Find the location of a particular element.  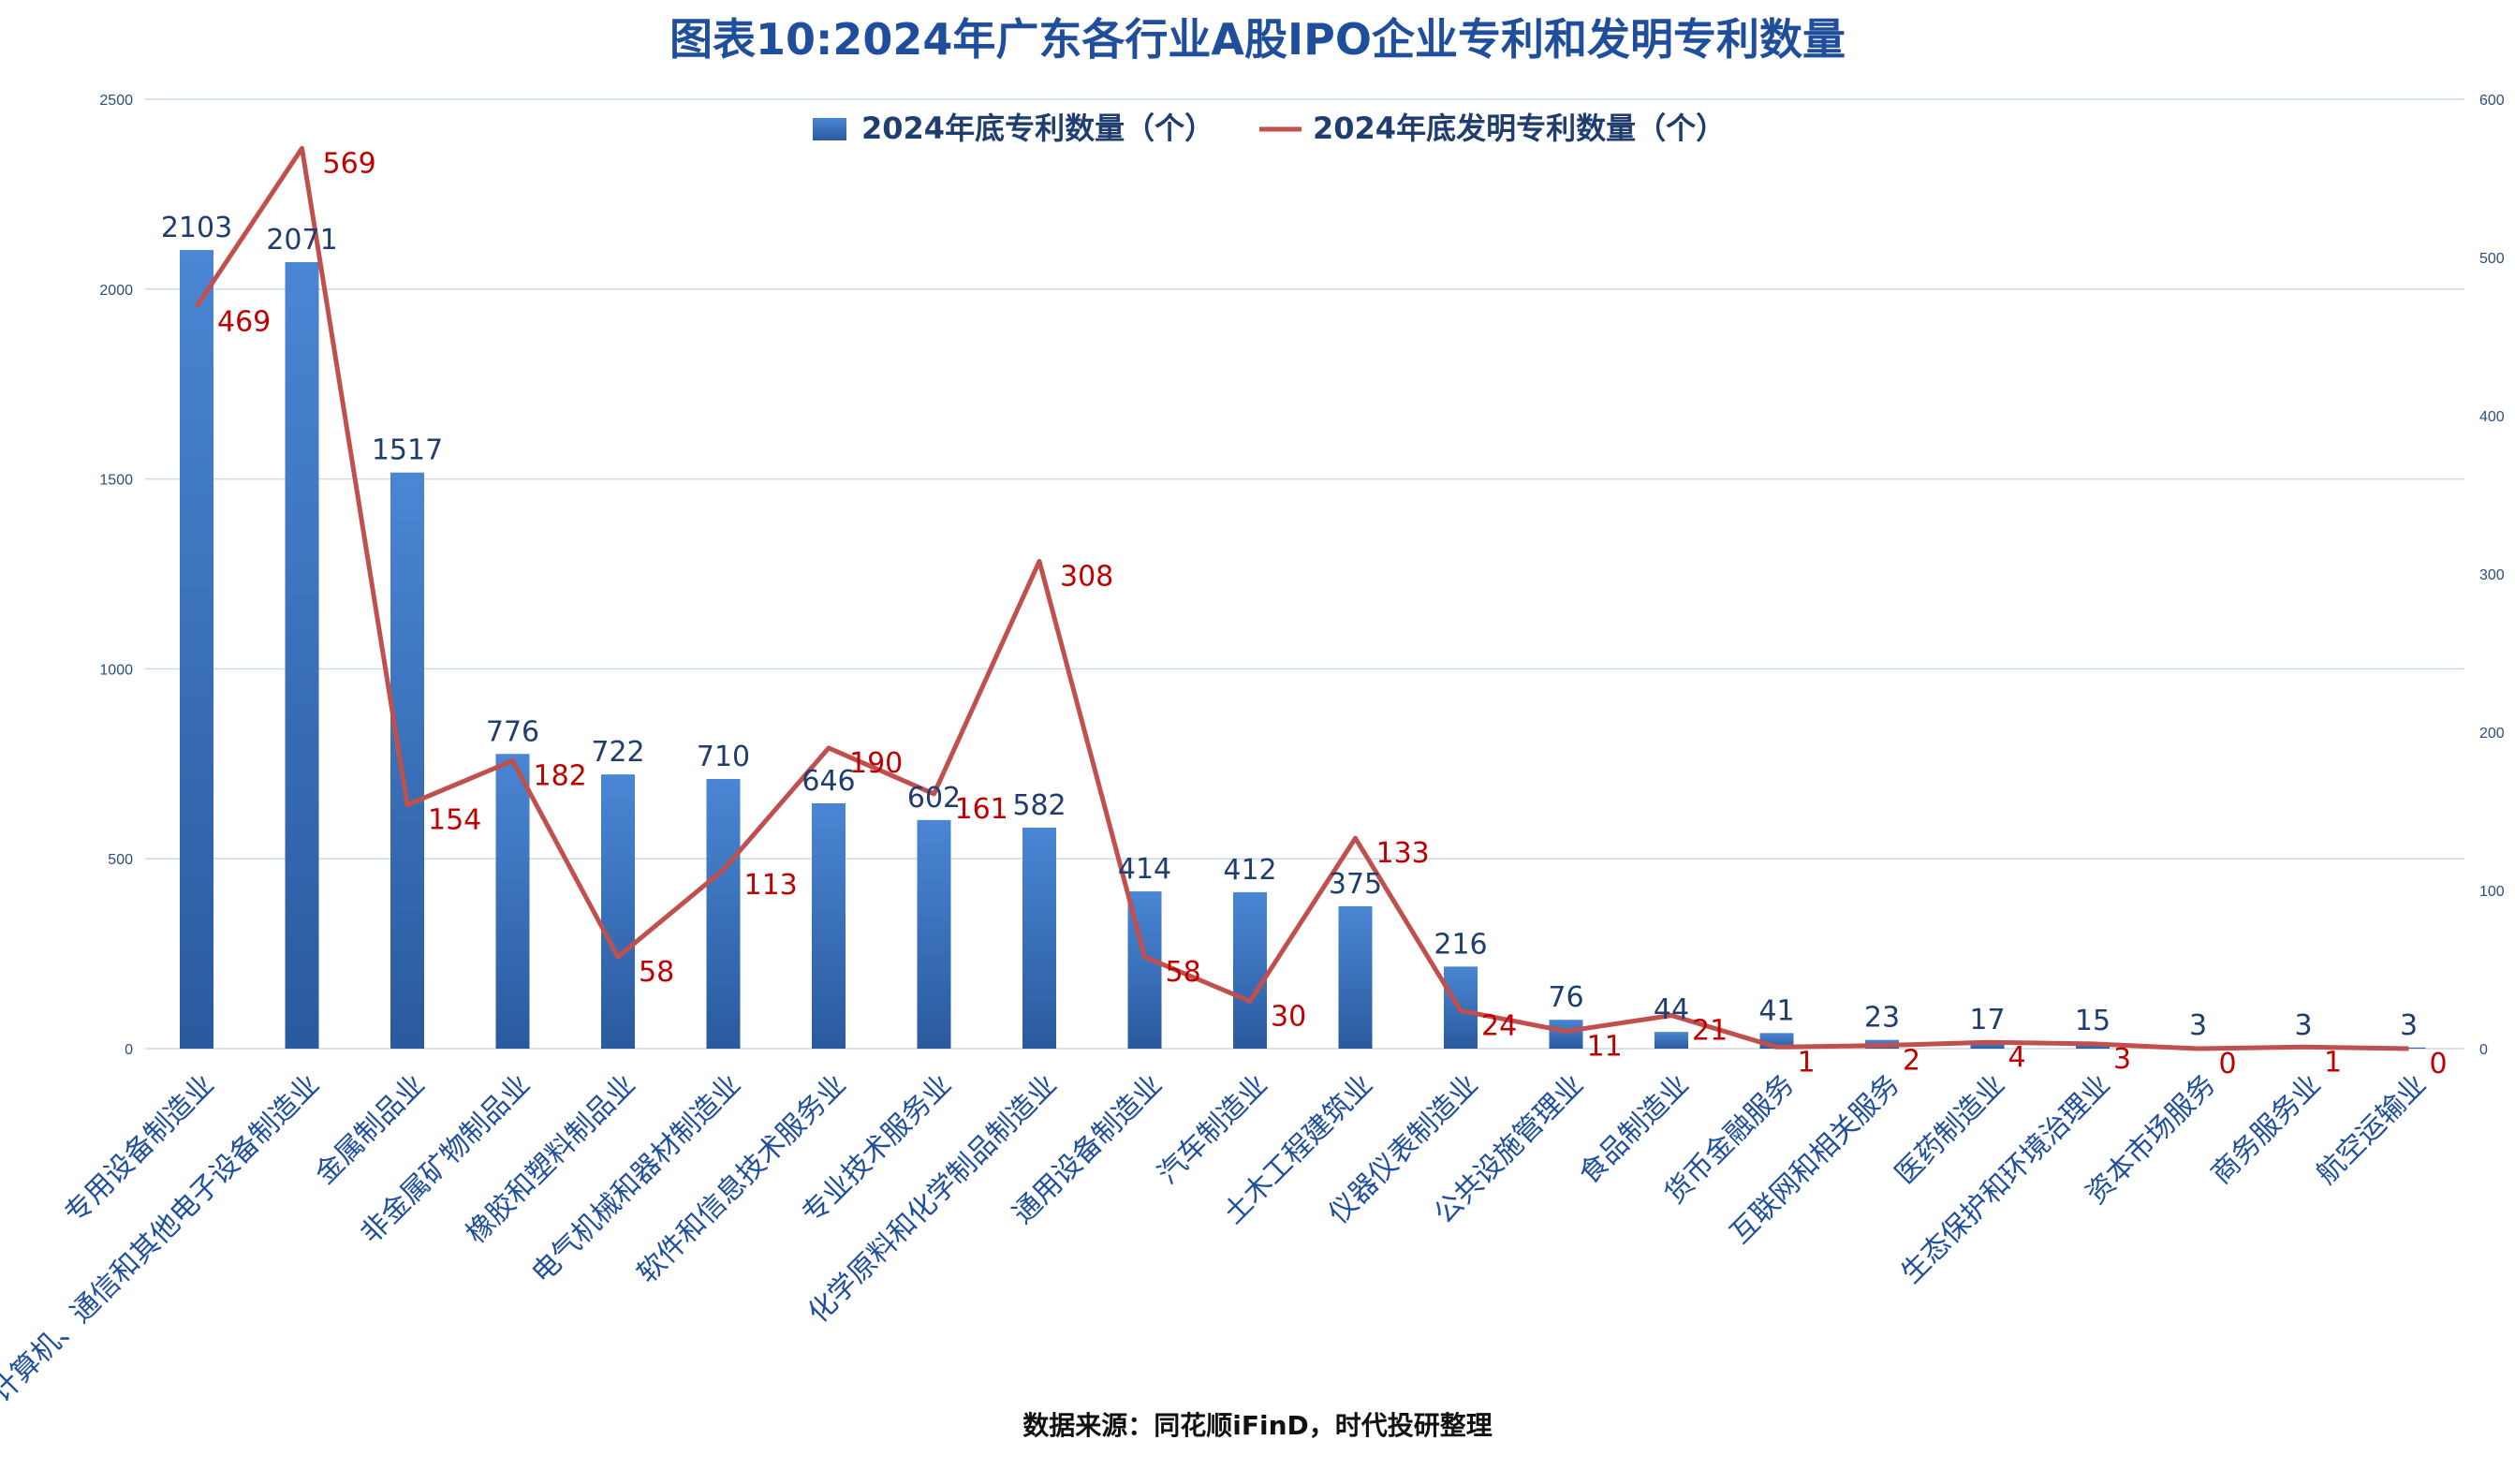

category-label: 电气机械和器材制造业 is located at coordinates (636, 1179).